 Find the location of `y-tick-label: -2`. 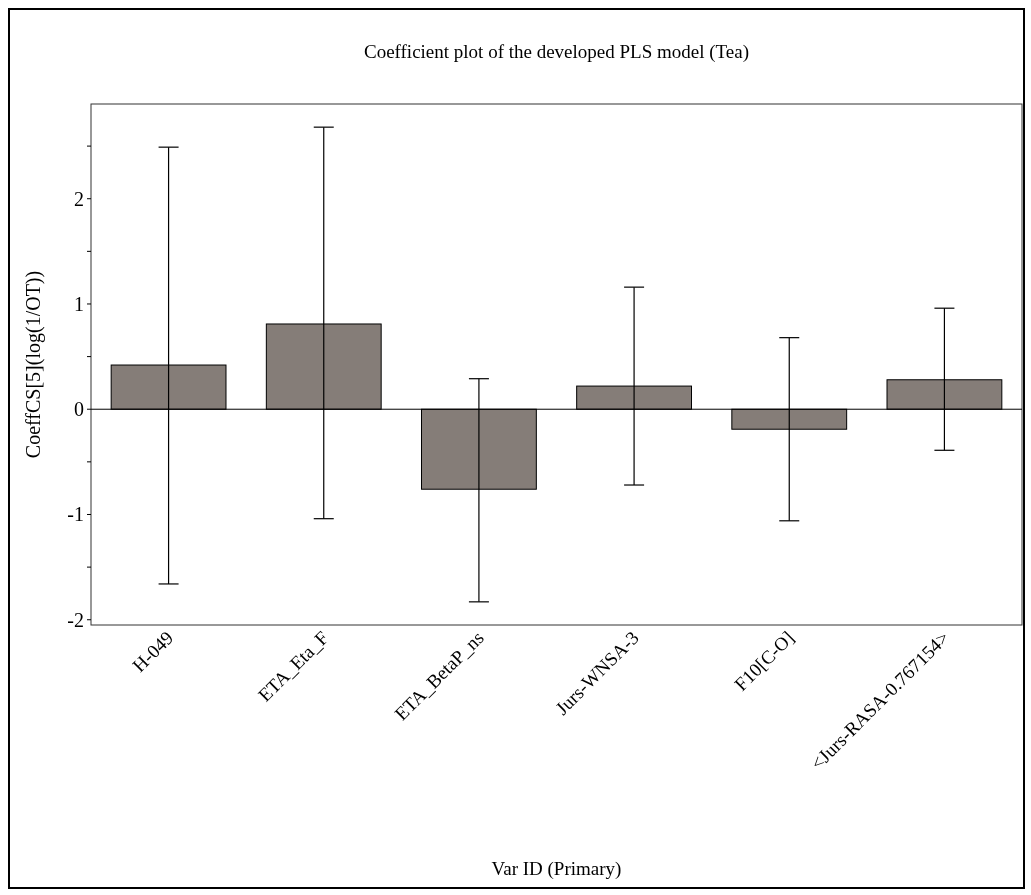

y-tick-label: -2 is located at coordinates (75, 619).